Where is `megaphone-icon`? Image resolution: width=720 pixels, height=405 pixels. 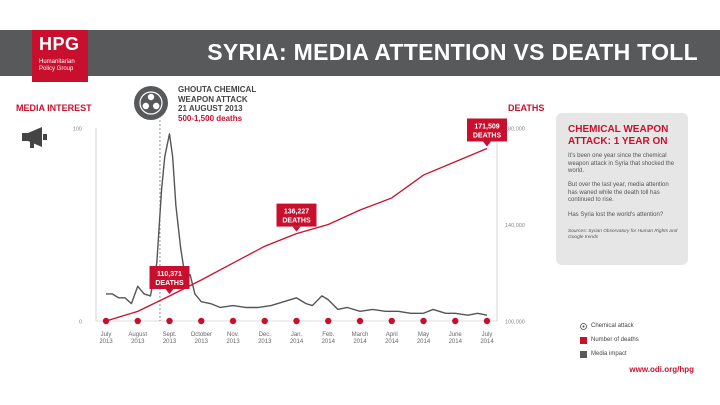 megaphone-icon is located at coordinates (34, 137).